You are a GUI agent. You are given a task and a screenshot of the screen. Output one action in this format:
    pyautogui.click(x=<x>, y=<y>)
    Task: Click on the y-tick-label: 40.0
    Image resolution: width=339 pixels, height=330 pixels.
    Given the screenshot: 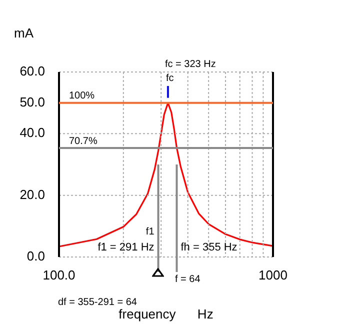 What is the action you would take?
    pyautogui.click(x=32, y=132)
    